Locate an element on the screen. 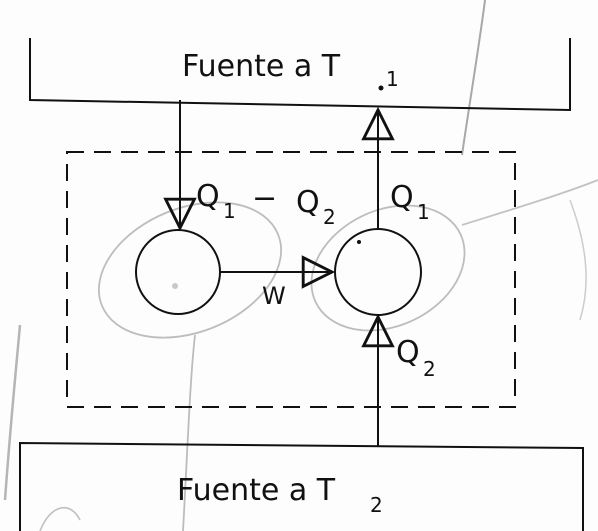 The width and height of the screenshot is (598, 531). flow-right-bottom-label: Q 2 is located at coordinates (416, 358).